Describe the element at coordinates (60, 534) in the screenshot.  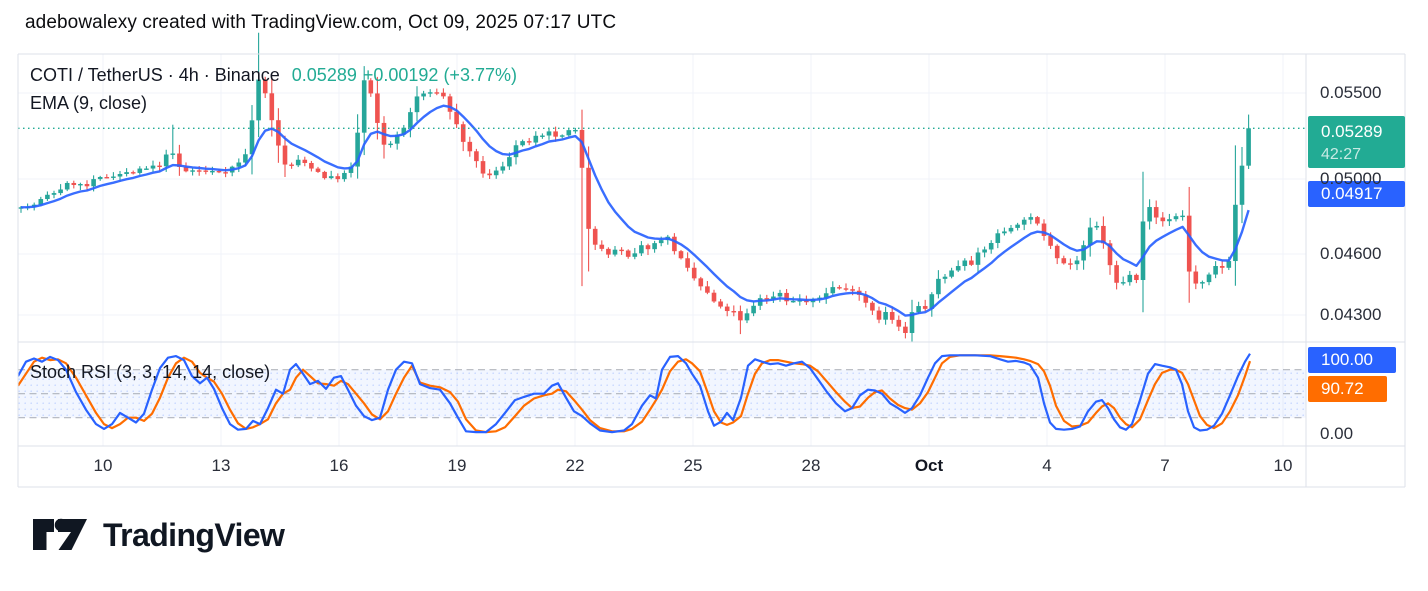
I see `tradingview-logo-icon` at that location.